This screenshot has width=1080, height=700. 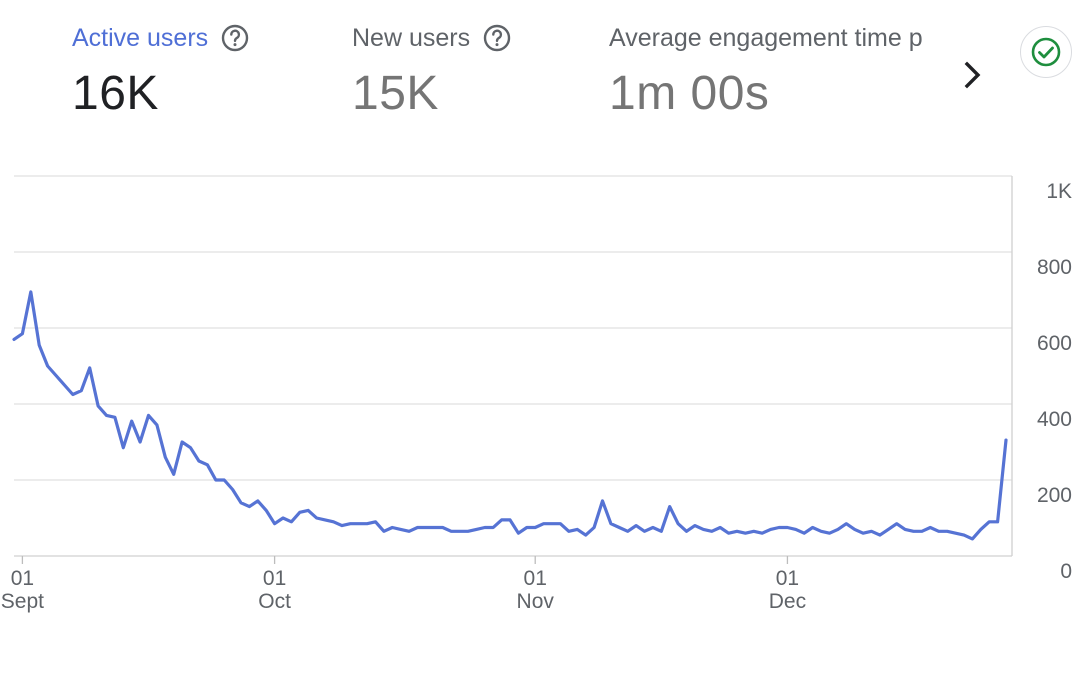 What do you see at coordinates (1066, 571) in the screenshot?
I see `y-tick-label: 0` at bounding box center [1066, 571].